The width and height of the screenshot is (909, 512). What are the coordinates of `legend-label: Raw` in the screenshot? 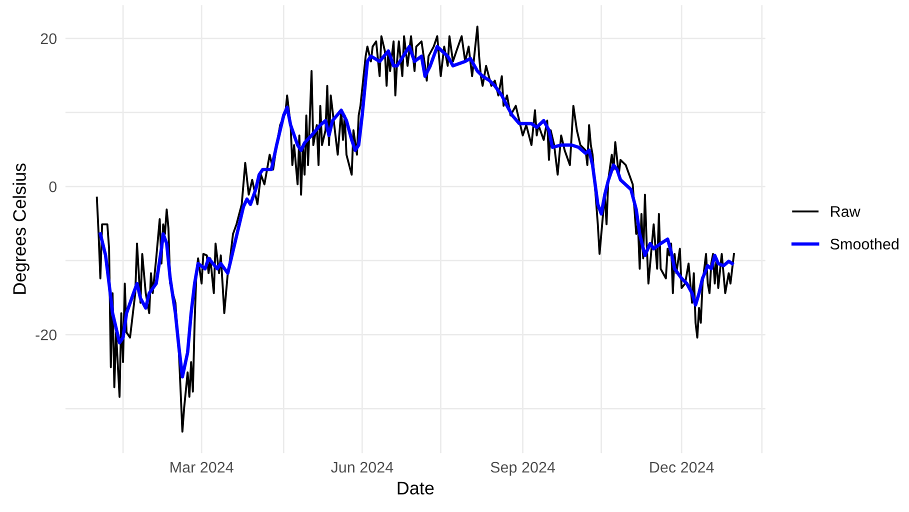 It's located at (845, 211).